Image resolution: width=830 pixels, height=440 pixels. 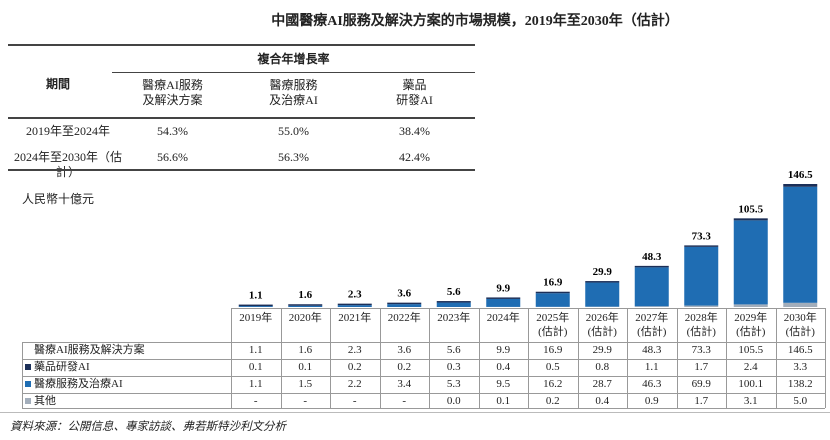 I want to click on cagr-group-header: 複合年增長率, so click(x=293, y=59).